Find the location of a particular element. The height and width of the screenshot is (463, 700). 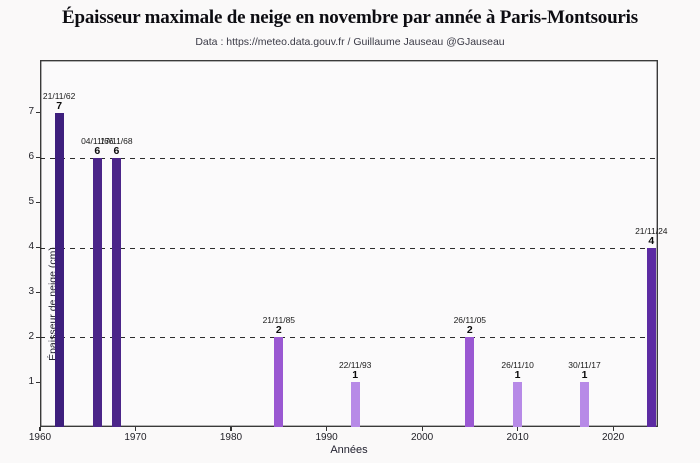

y-tick-label: 2 is located at coordinates (31, 336).